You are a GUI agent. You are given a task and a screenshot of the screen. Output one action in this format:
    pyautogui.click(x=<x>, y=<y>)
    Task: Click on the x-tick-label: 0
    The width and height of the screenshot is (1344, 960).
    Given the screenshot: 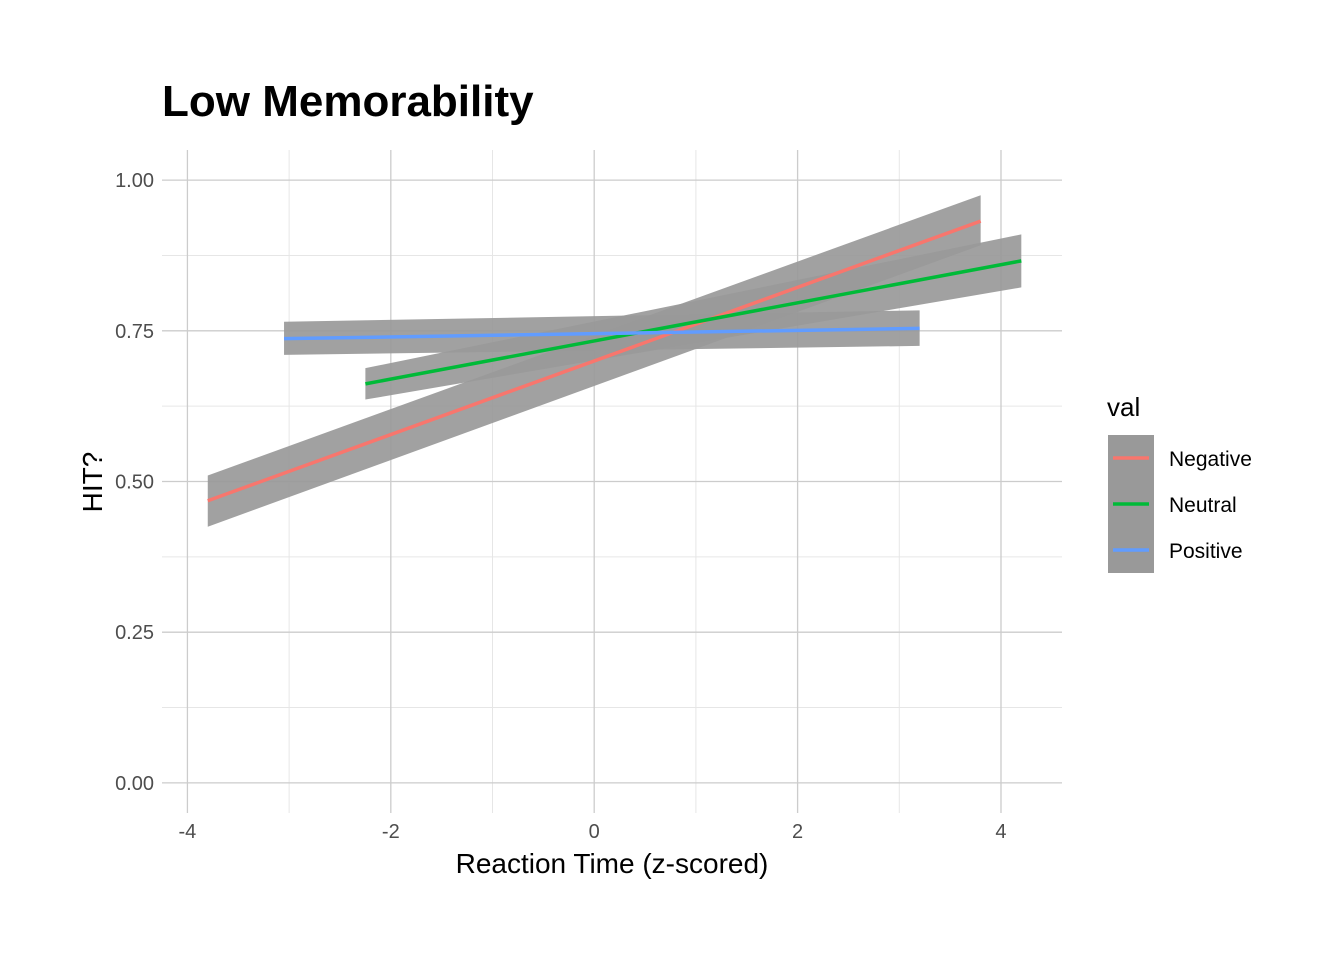 What is the action you would take?
    pyautogui.click(x=594, y=832)
    